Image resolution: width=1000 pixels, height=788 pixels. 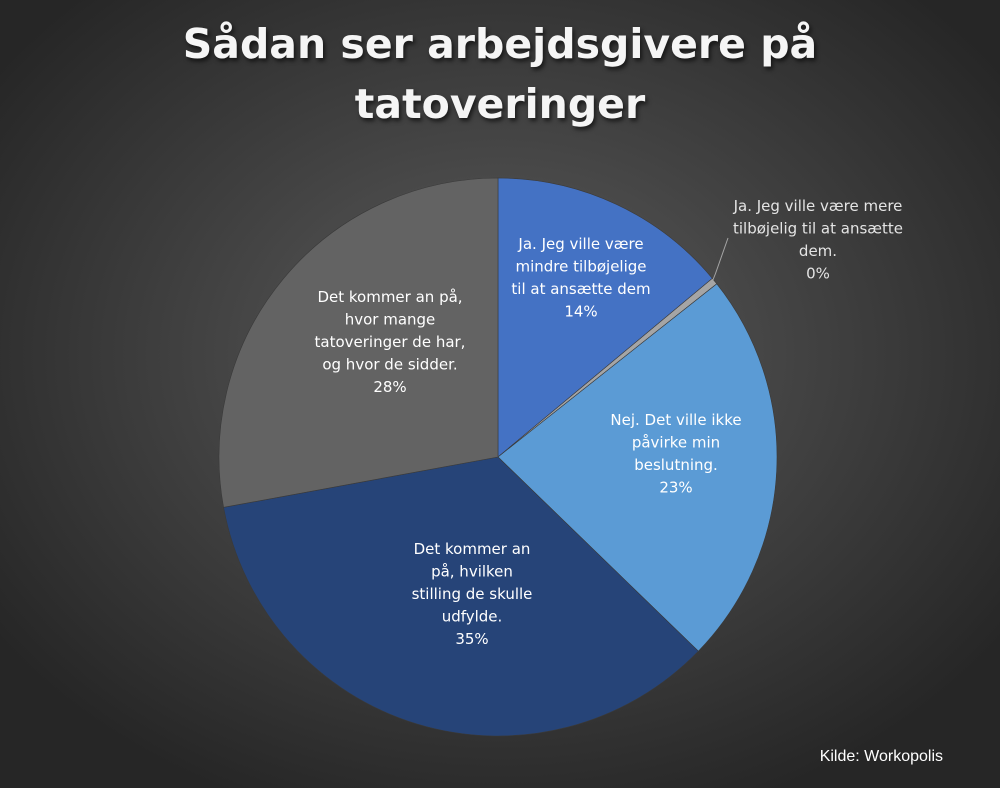 I want to click on slice-label-line: mindre tilbøjelige, so click(x=580, y=267).